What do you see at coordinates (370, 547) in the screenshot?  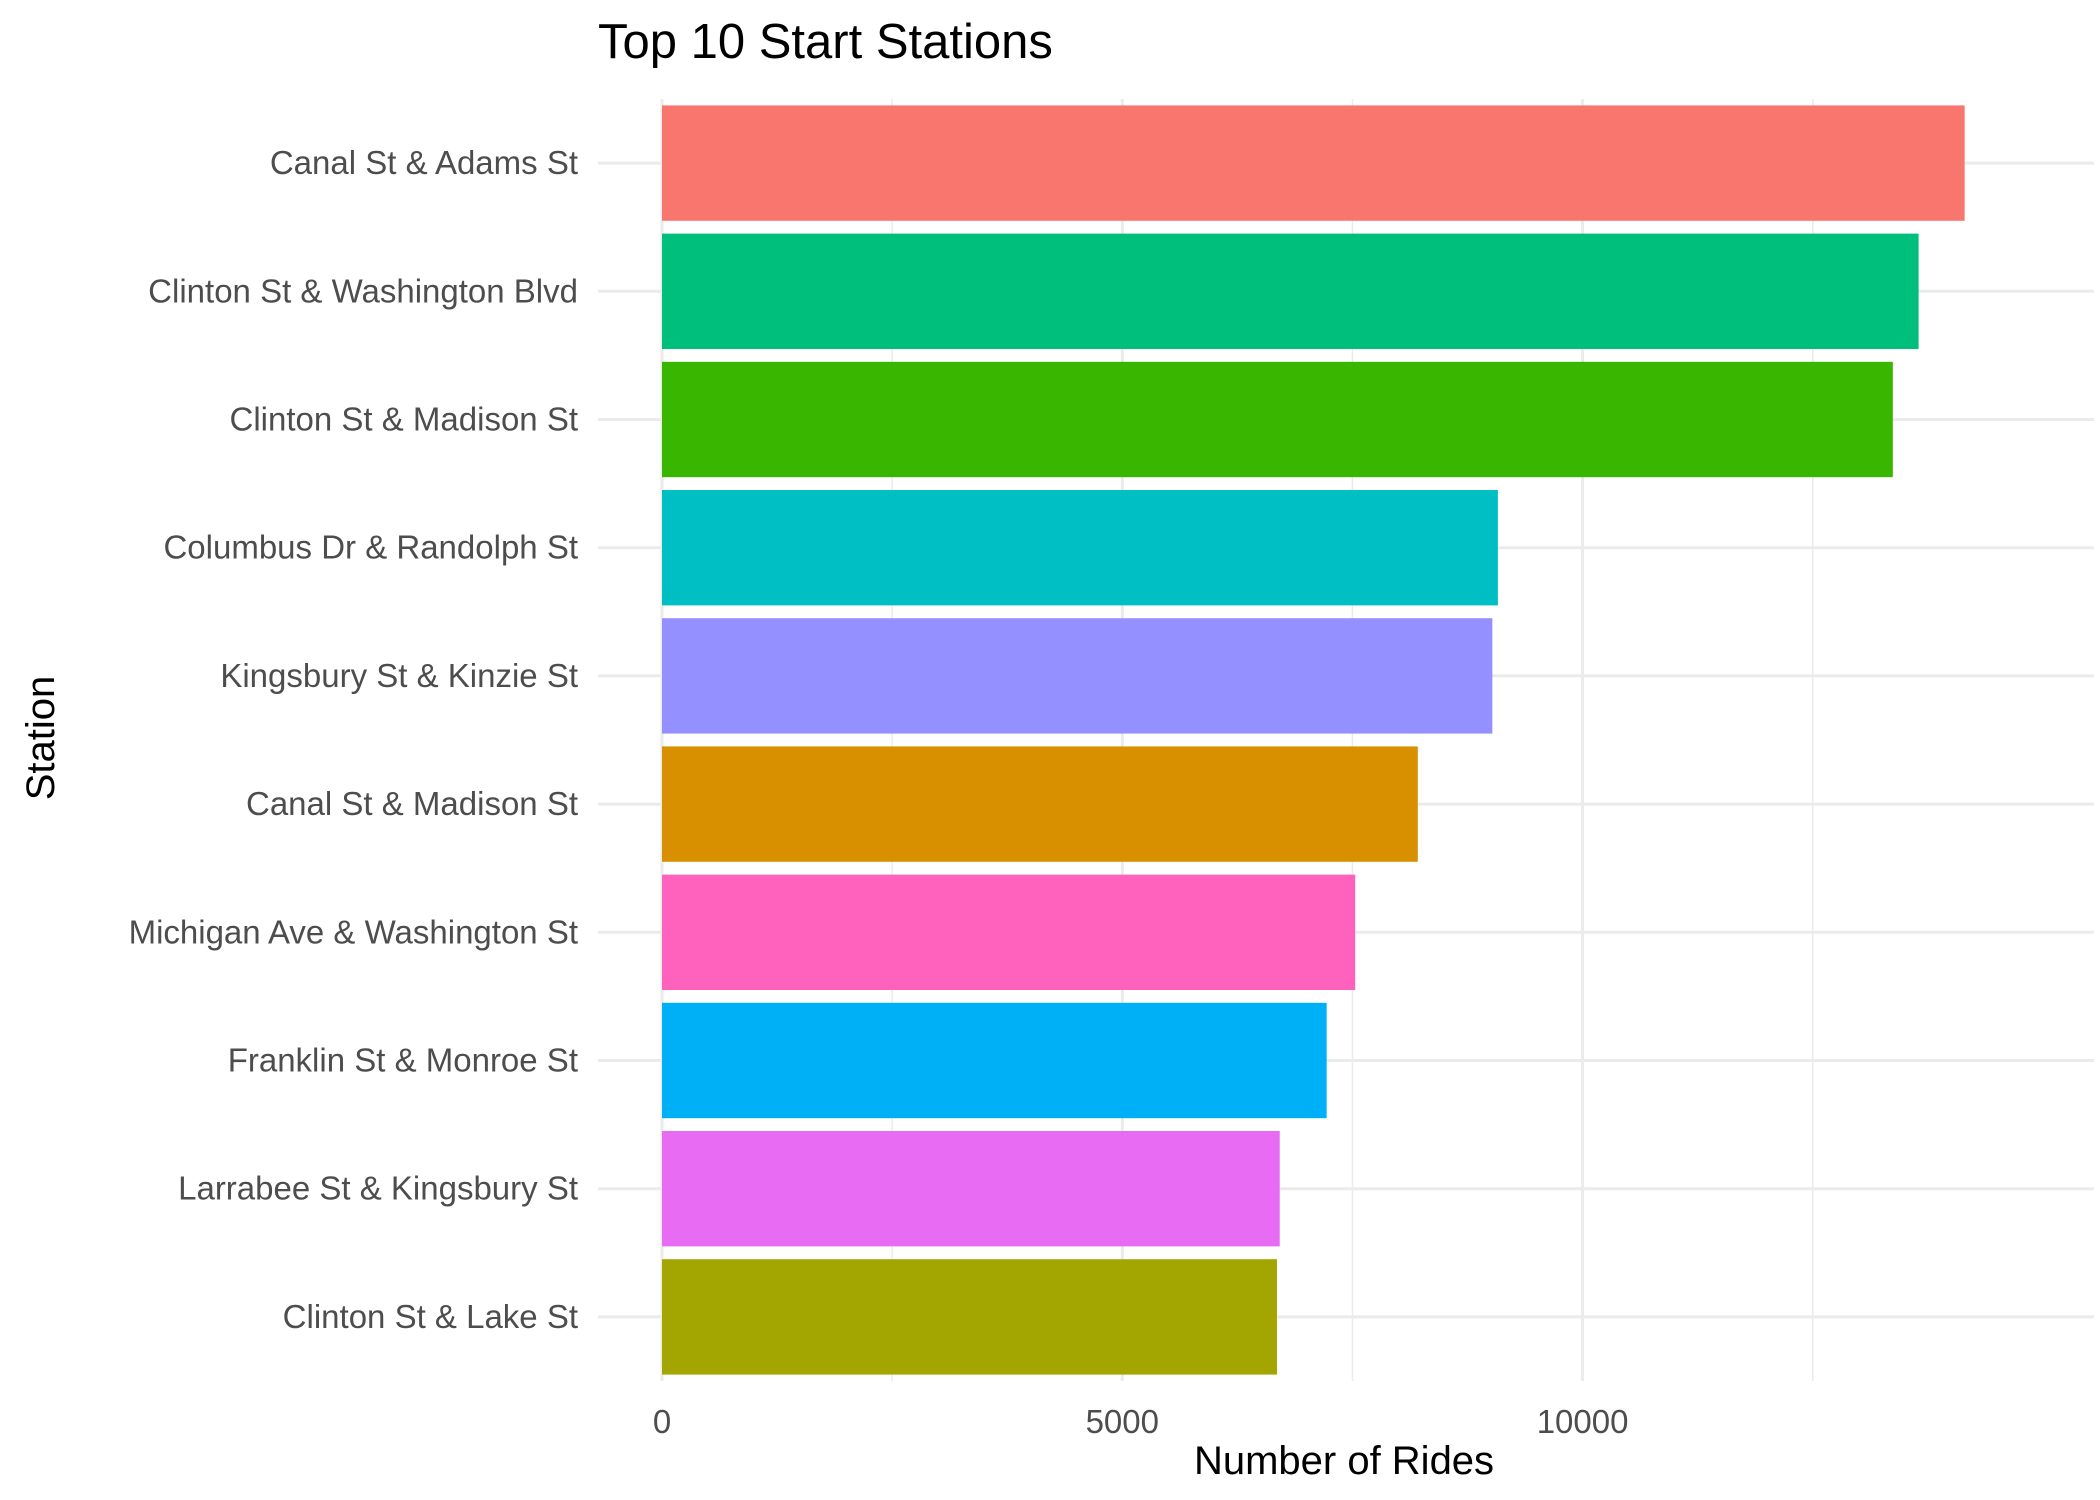 I see `y-tick-label: Columbus Dr & Randolph St` at bounding box center [370, 547].